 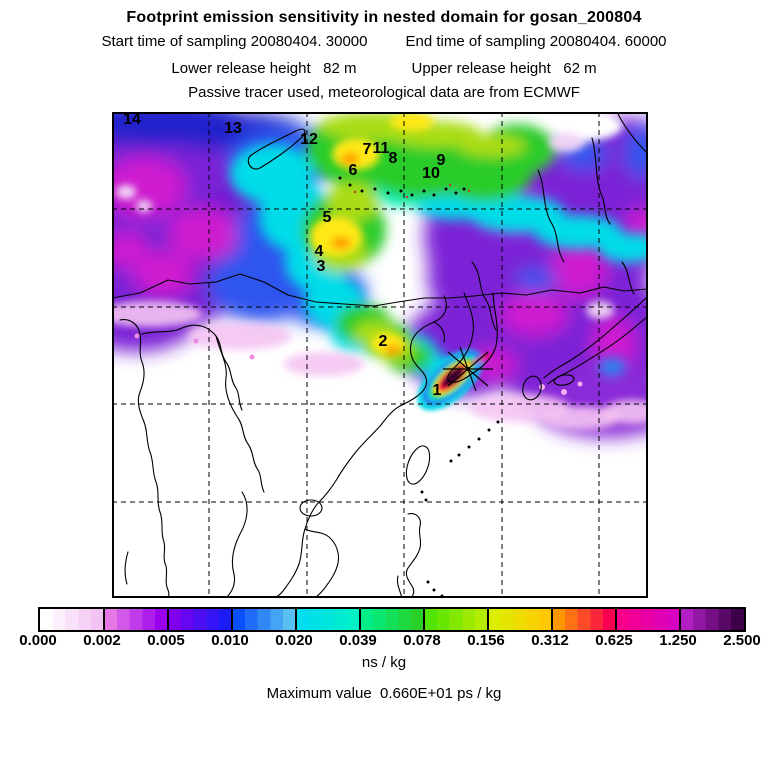 What do you see at coordinates (166, 640) in the screenshot?
I see `colorbar-tick-label: 0.005` at bounding box center [166, 640].